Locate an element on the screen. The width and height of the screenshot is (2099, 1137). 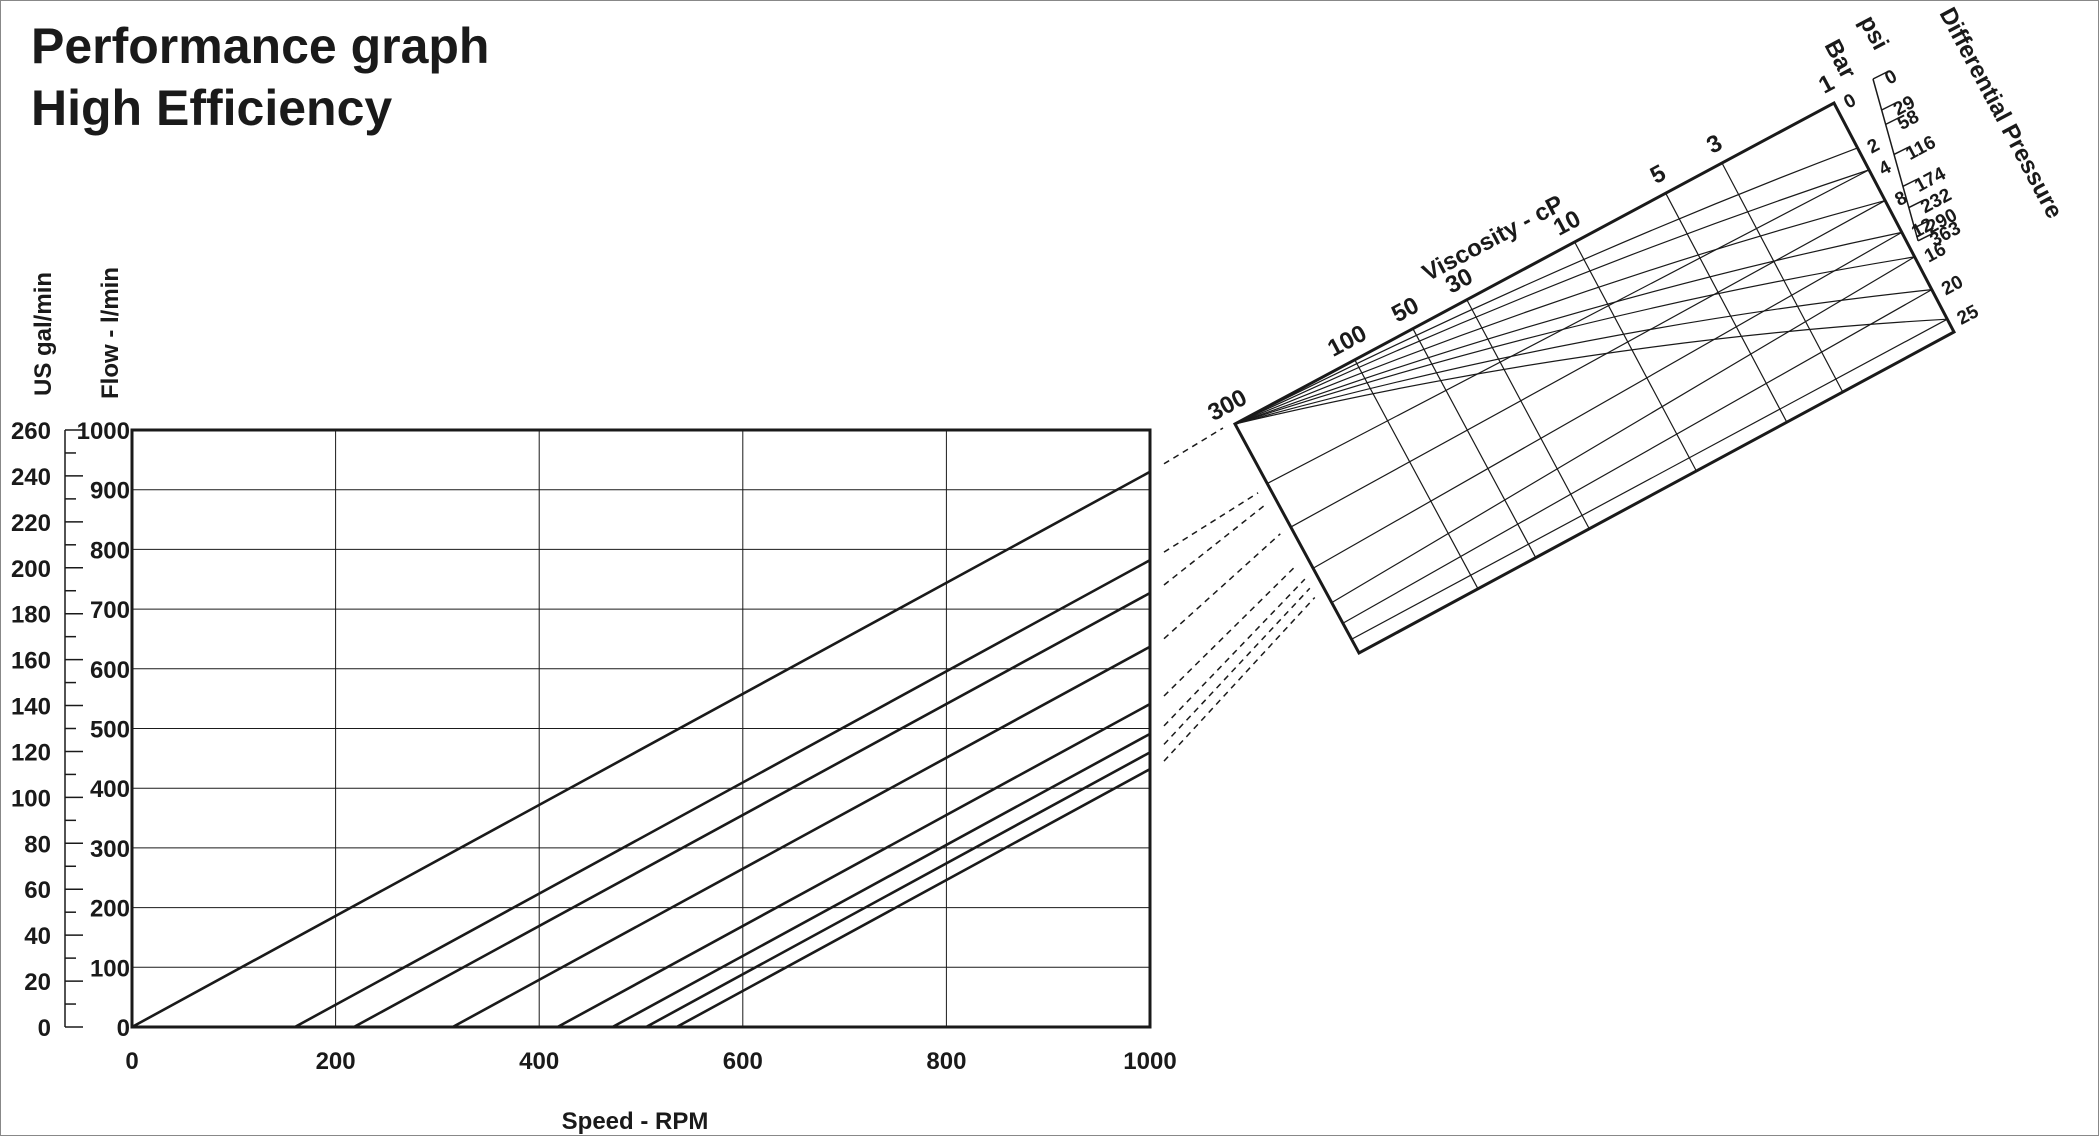
y-tick-label: 1000 is located at coordinates (103, 431).